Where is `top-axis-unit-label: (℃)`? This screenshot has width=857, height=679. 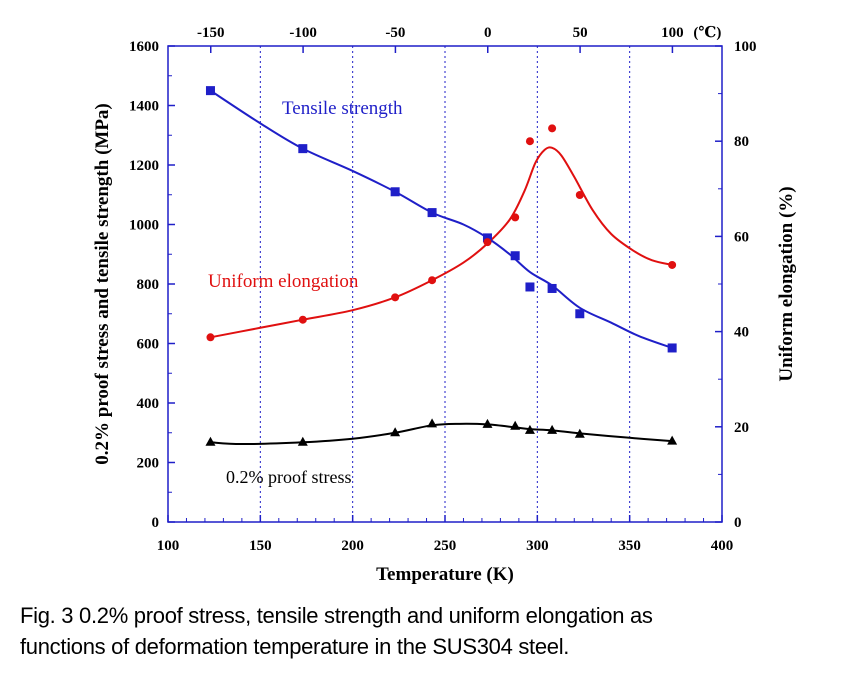
top-axis-unit-label: (℃) is located at coordinates (707, 33).